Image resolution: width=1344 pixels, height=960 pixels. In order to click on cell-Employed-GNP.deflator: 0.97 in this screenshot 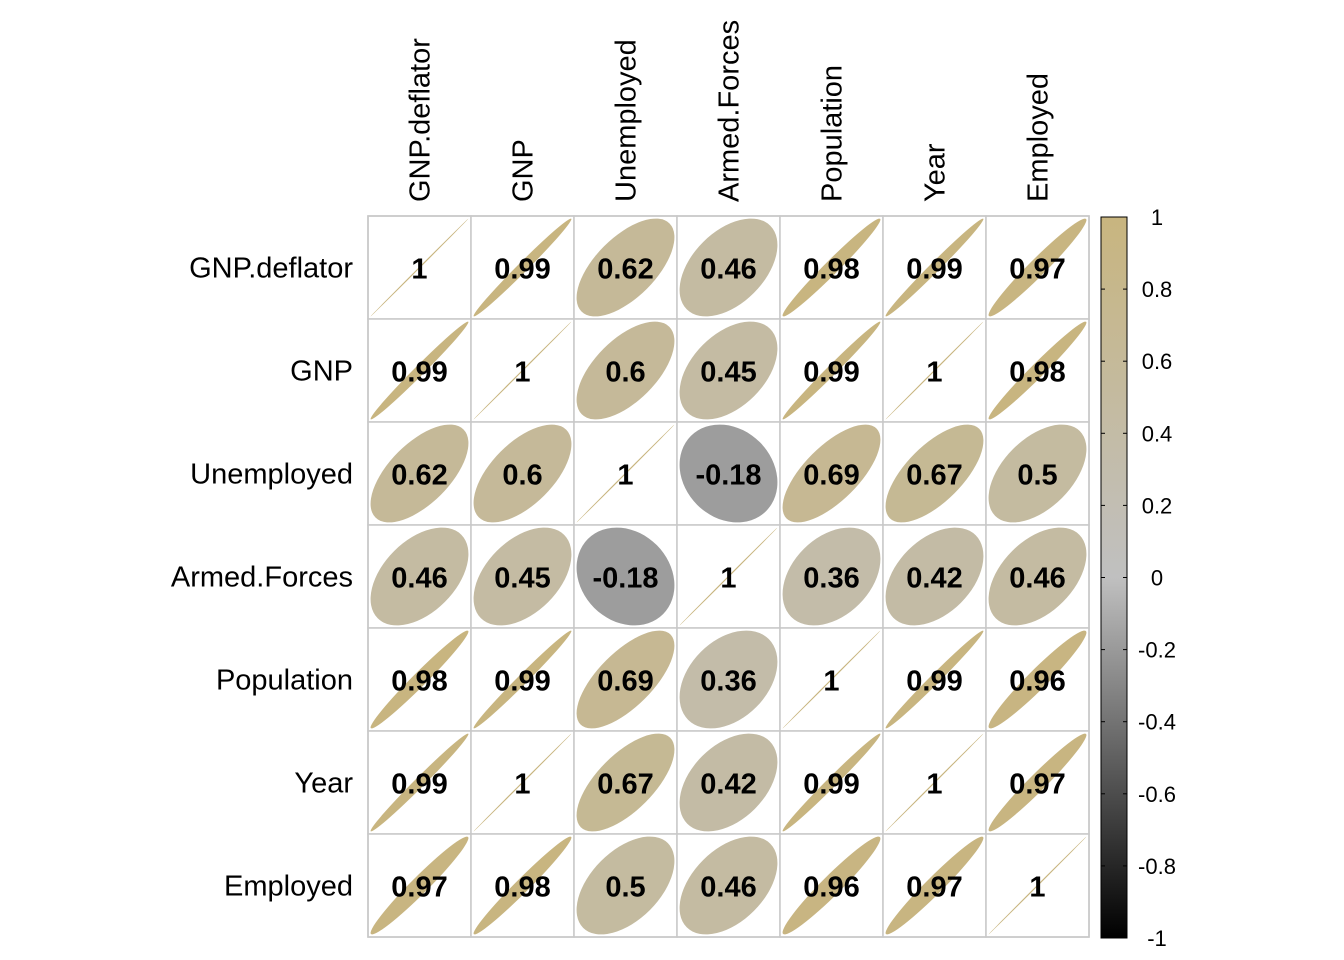, I will do `click(419, 885)`.